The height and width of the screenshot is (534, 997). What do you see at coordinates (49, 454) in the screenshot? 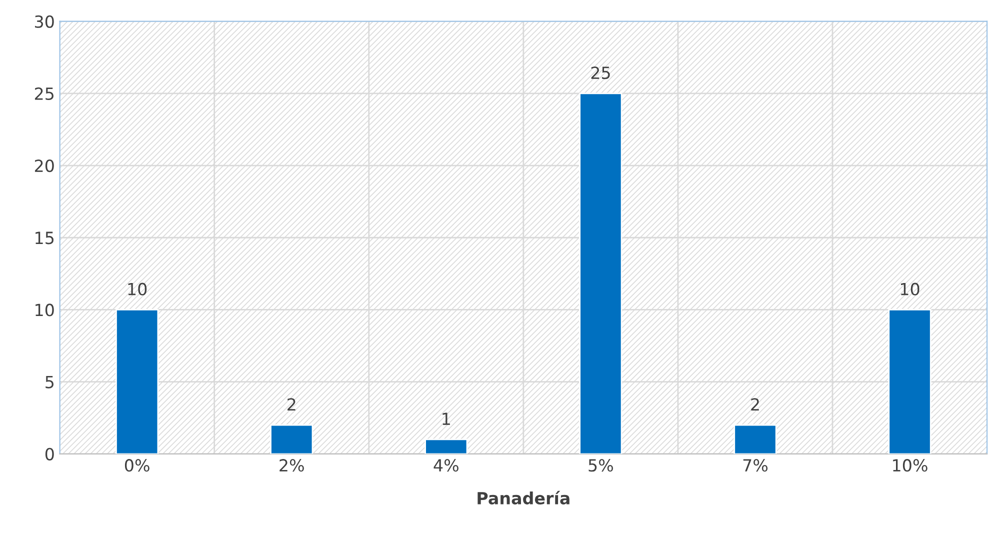
I see `y-tick-label: 0` at bounding box center [49, 454].